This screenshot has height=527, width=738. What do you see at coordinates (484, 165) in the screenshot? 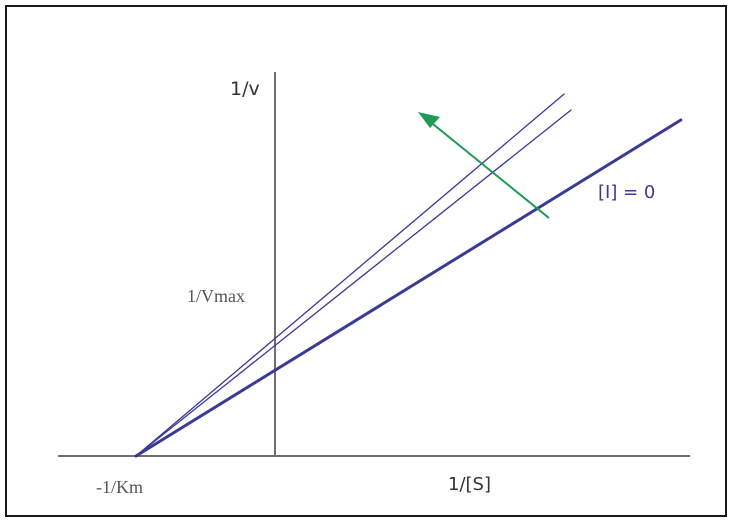
I see `increasing-inhibitor-arrow` at bounding box center [484, 165].